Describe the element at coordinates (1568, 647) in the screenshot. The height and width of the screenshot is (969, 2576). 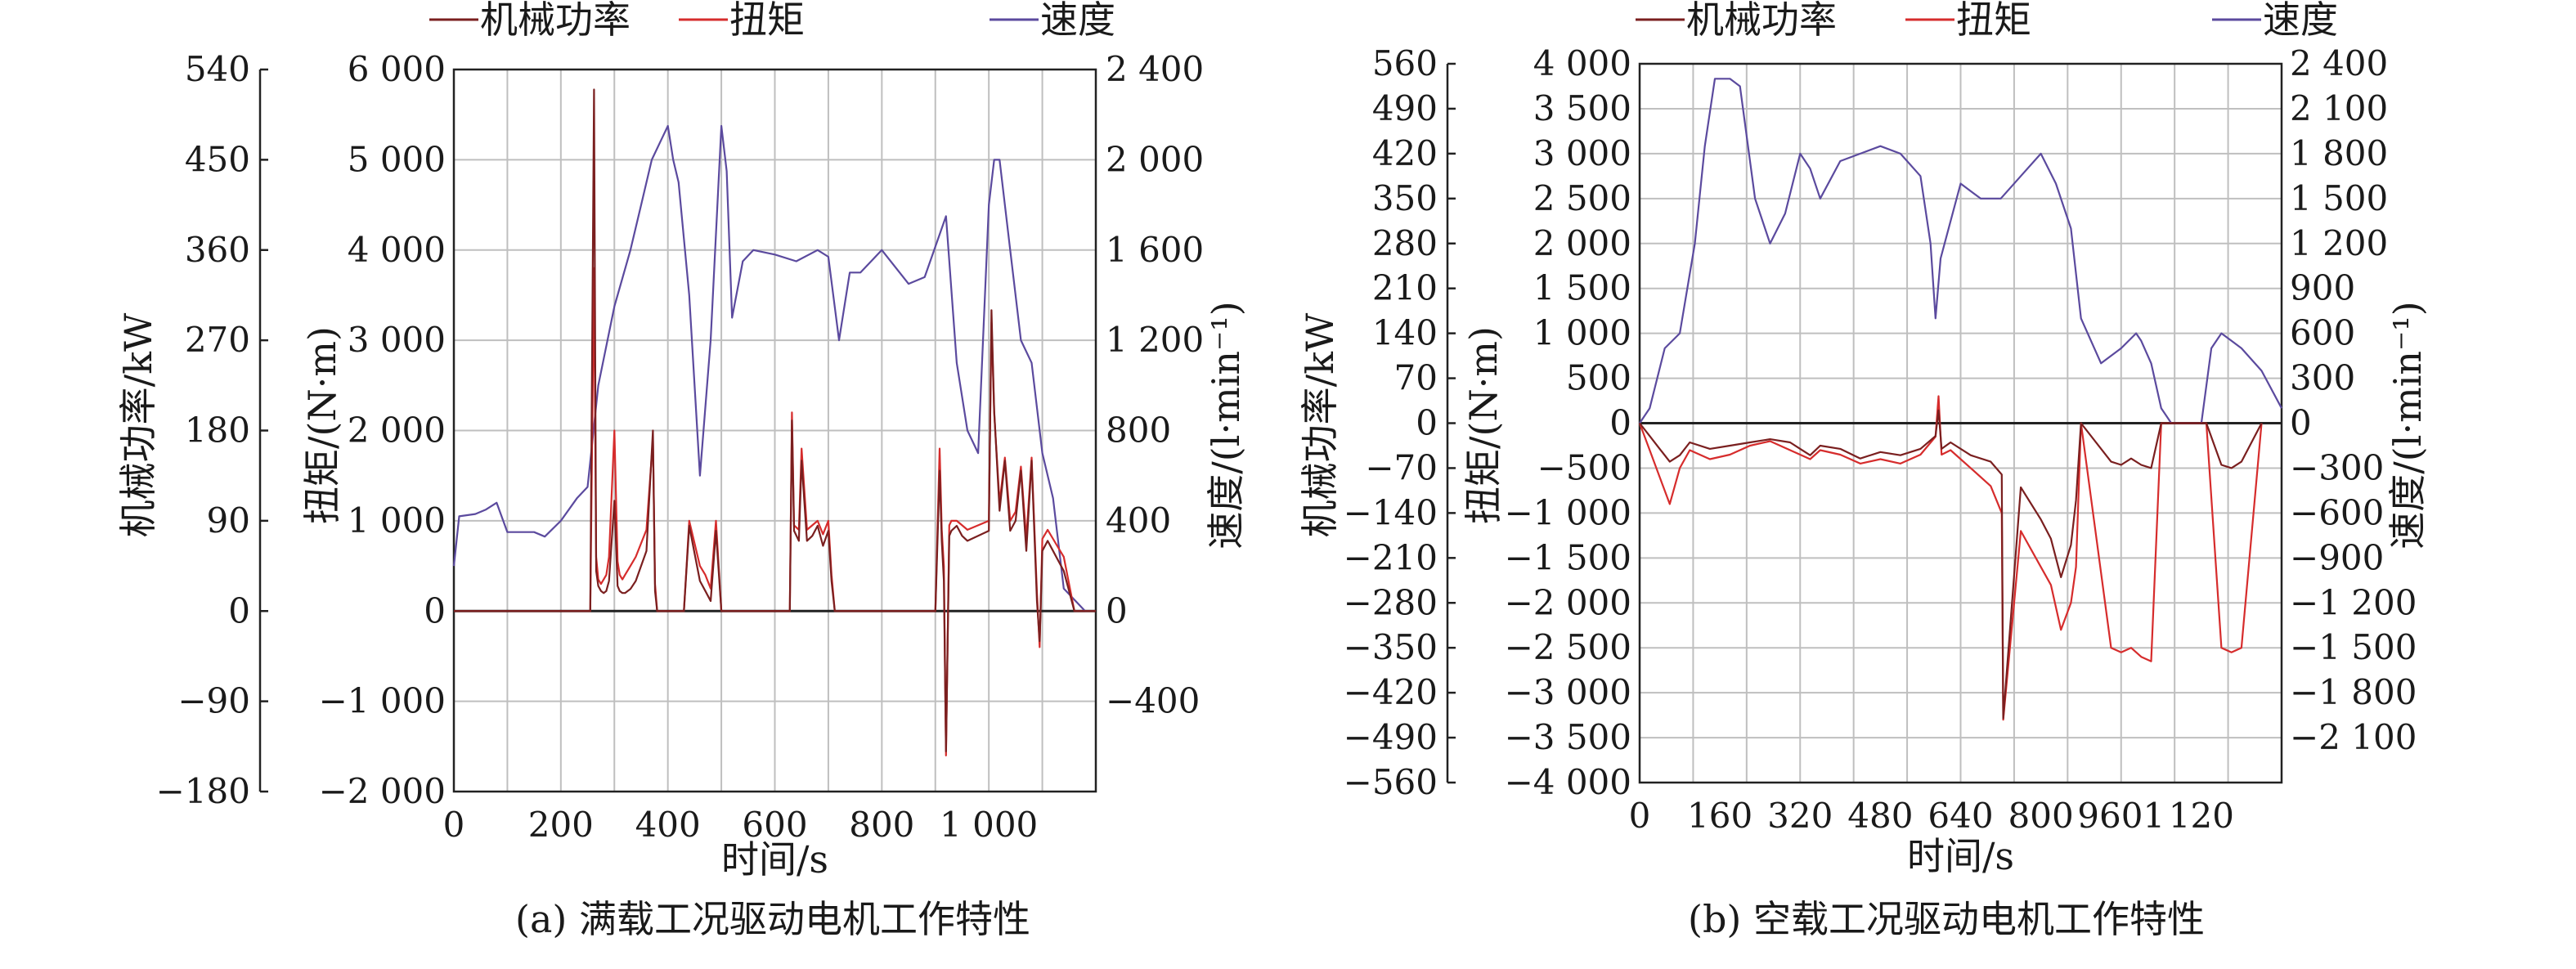
I see `torque-tick-label: −2 500` at that location.